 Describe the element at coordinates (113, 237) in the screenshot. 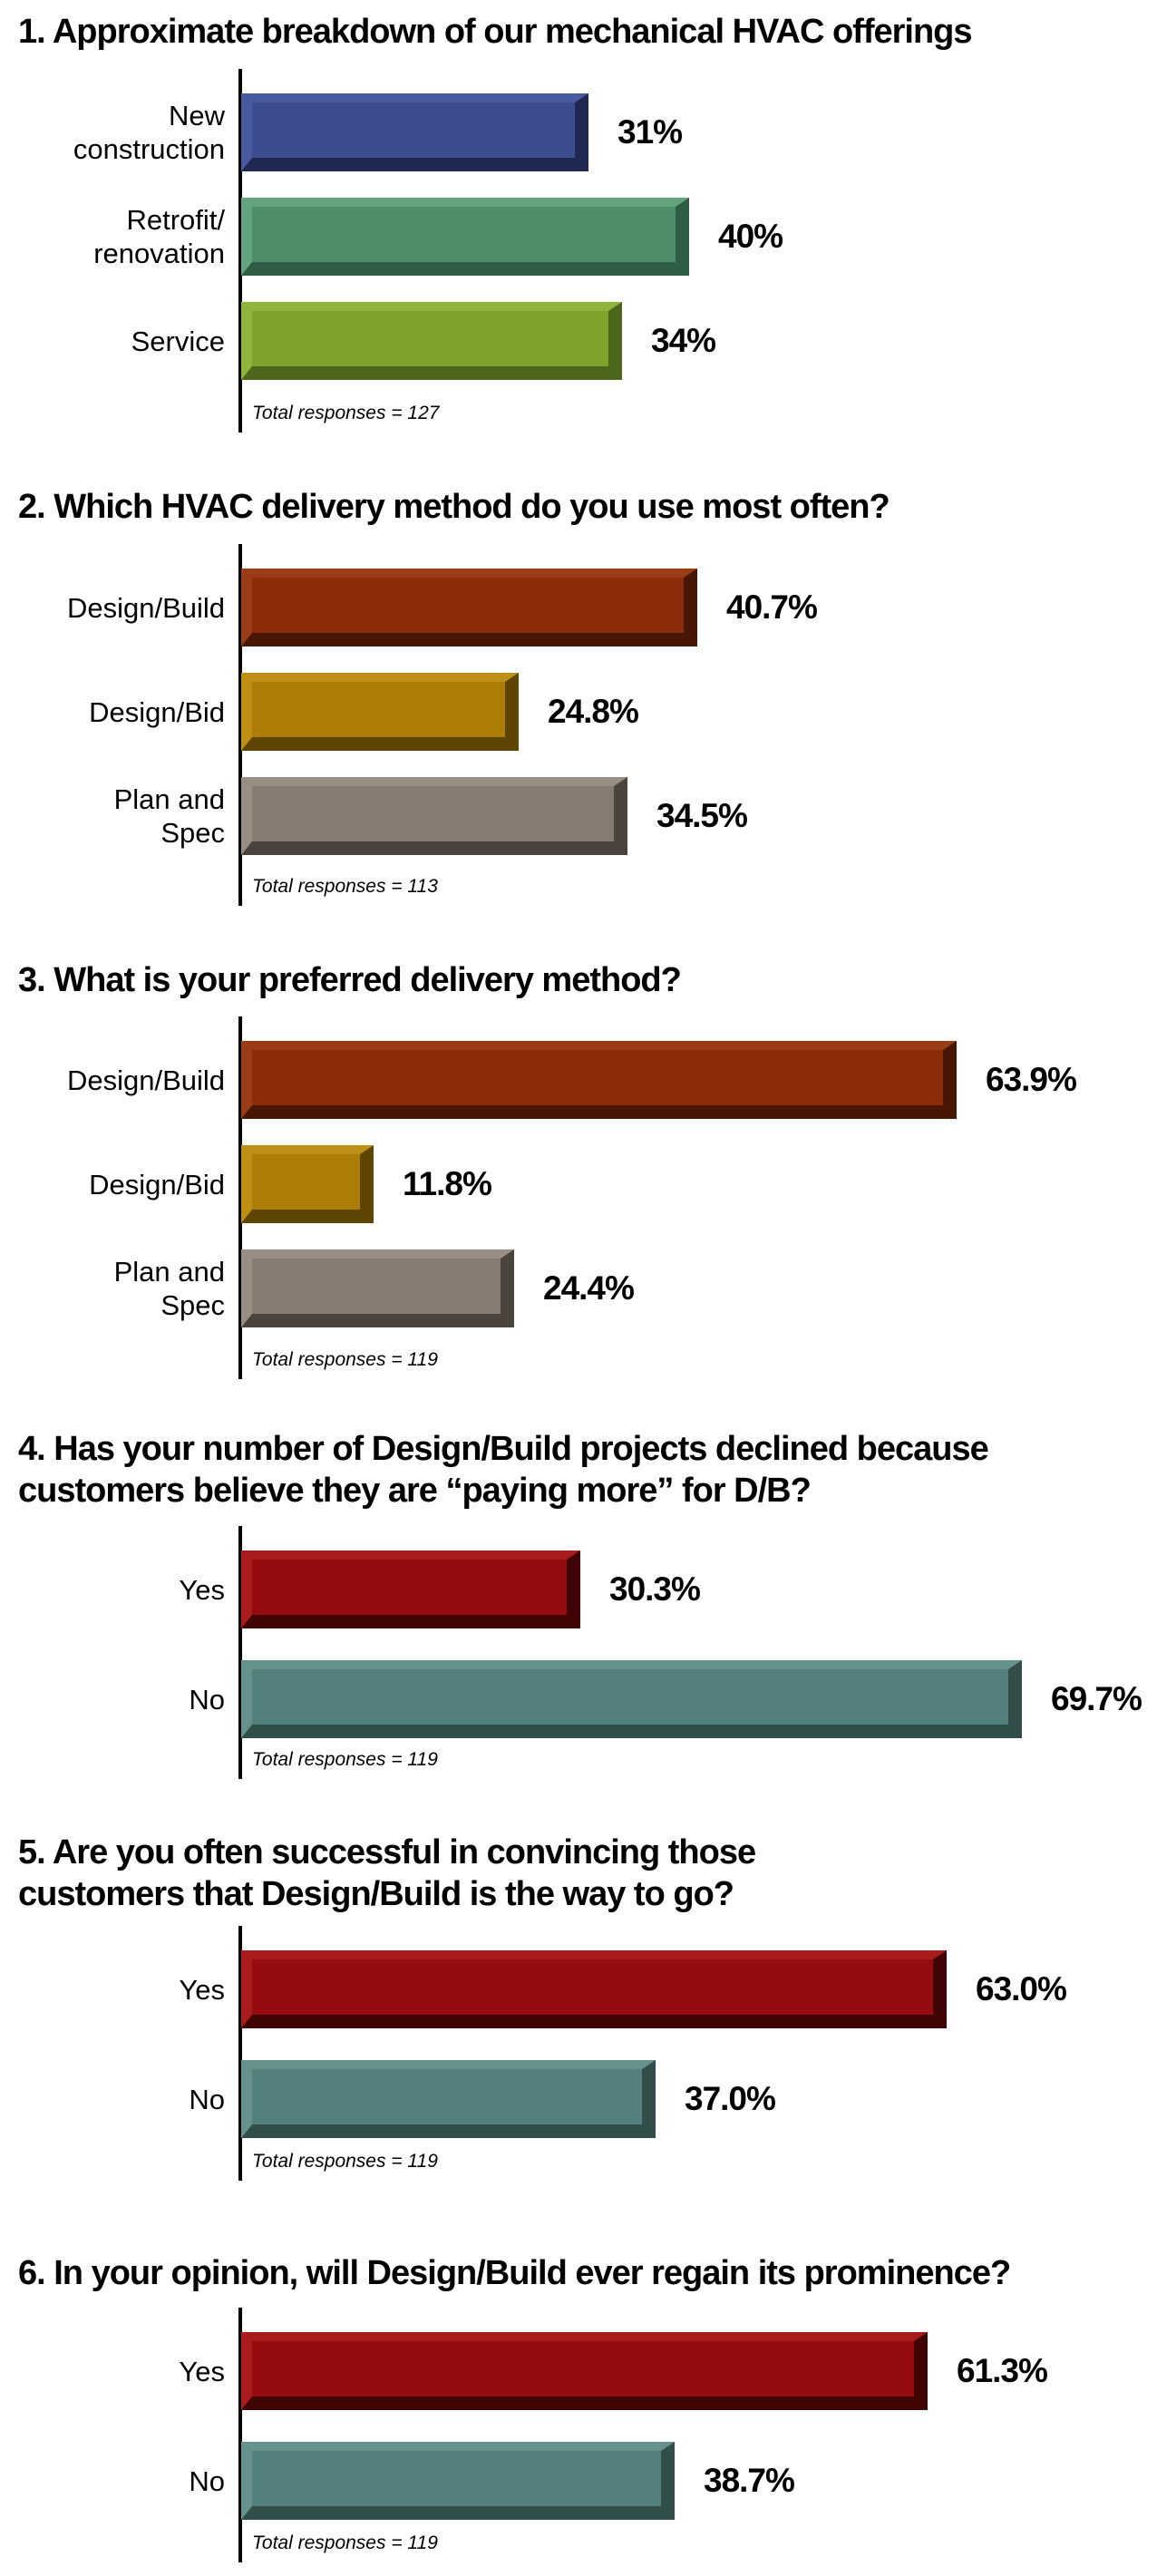

I see `category-label: Retrofit/renovation` at that location.